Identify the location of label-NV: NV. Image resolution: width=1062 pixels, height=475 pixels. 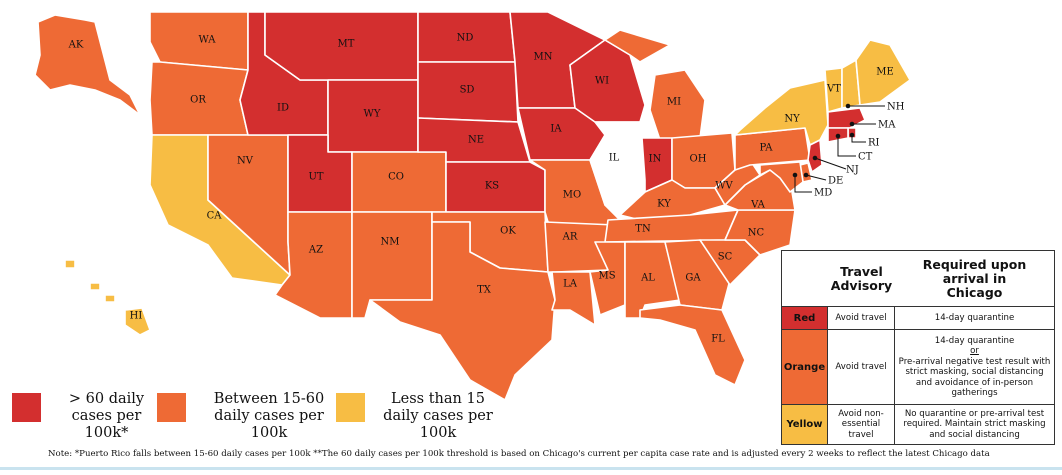
(245, 161).